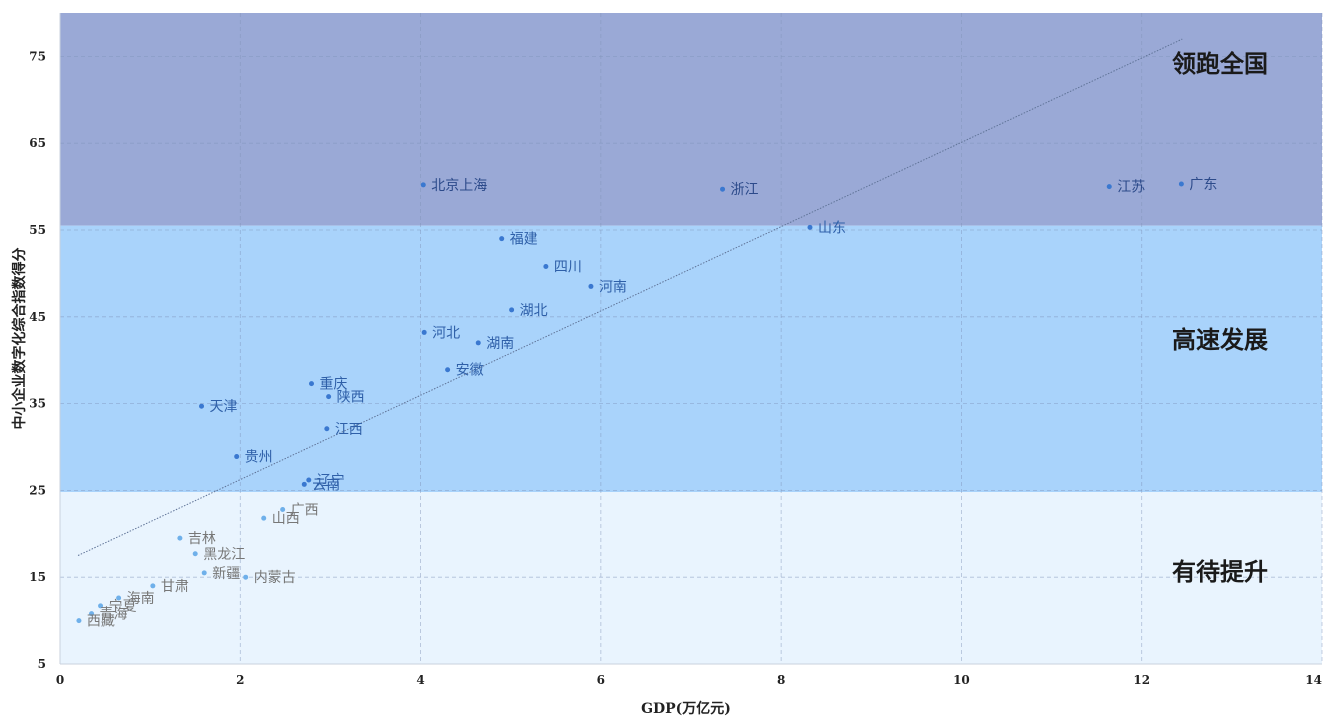 Image resolution: width=1326 pixels, height=718 pixels. Describe the element at coordinates (101, 622) in the screenshot. I see `point-label: 西藏` at that location.